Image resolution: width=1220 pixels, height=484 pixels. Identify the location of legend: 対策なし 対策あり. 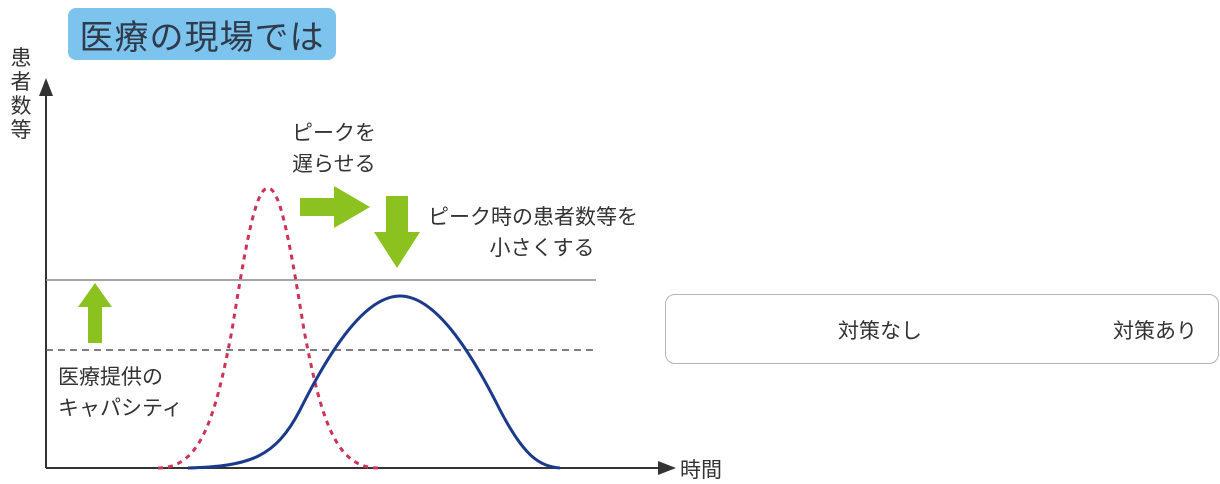
(942, 329).